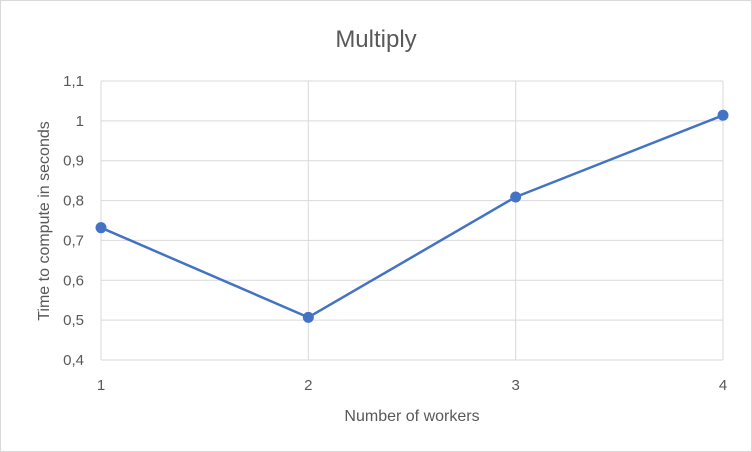  I want to click on y-tick-label: 1,1, so click(73, 81).